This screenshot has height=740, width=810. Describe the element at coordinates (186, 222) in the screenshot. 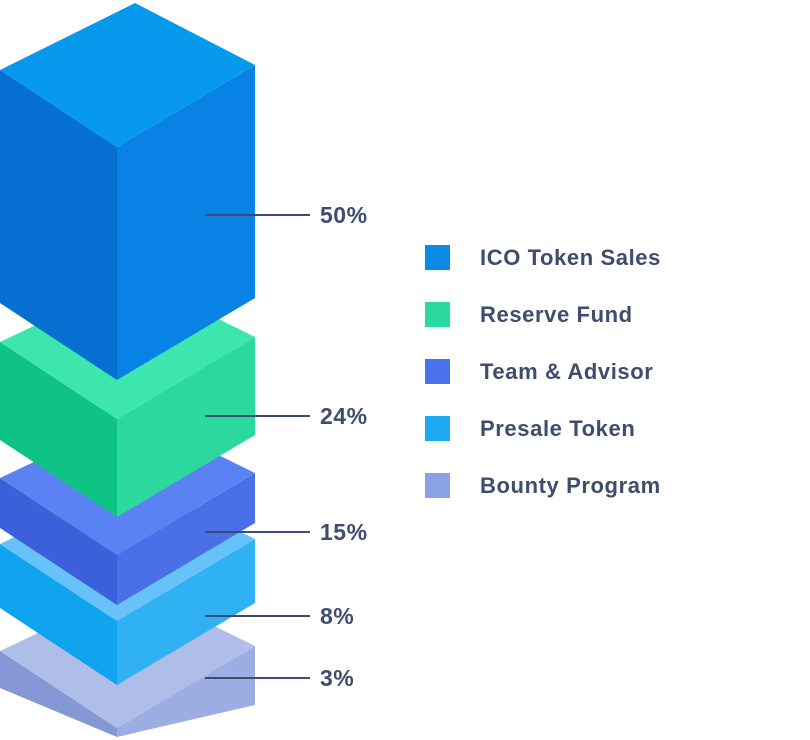

I see `block-ico-right-face` at that location.